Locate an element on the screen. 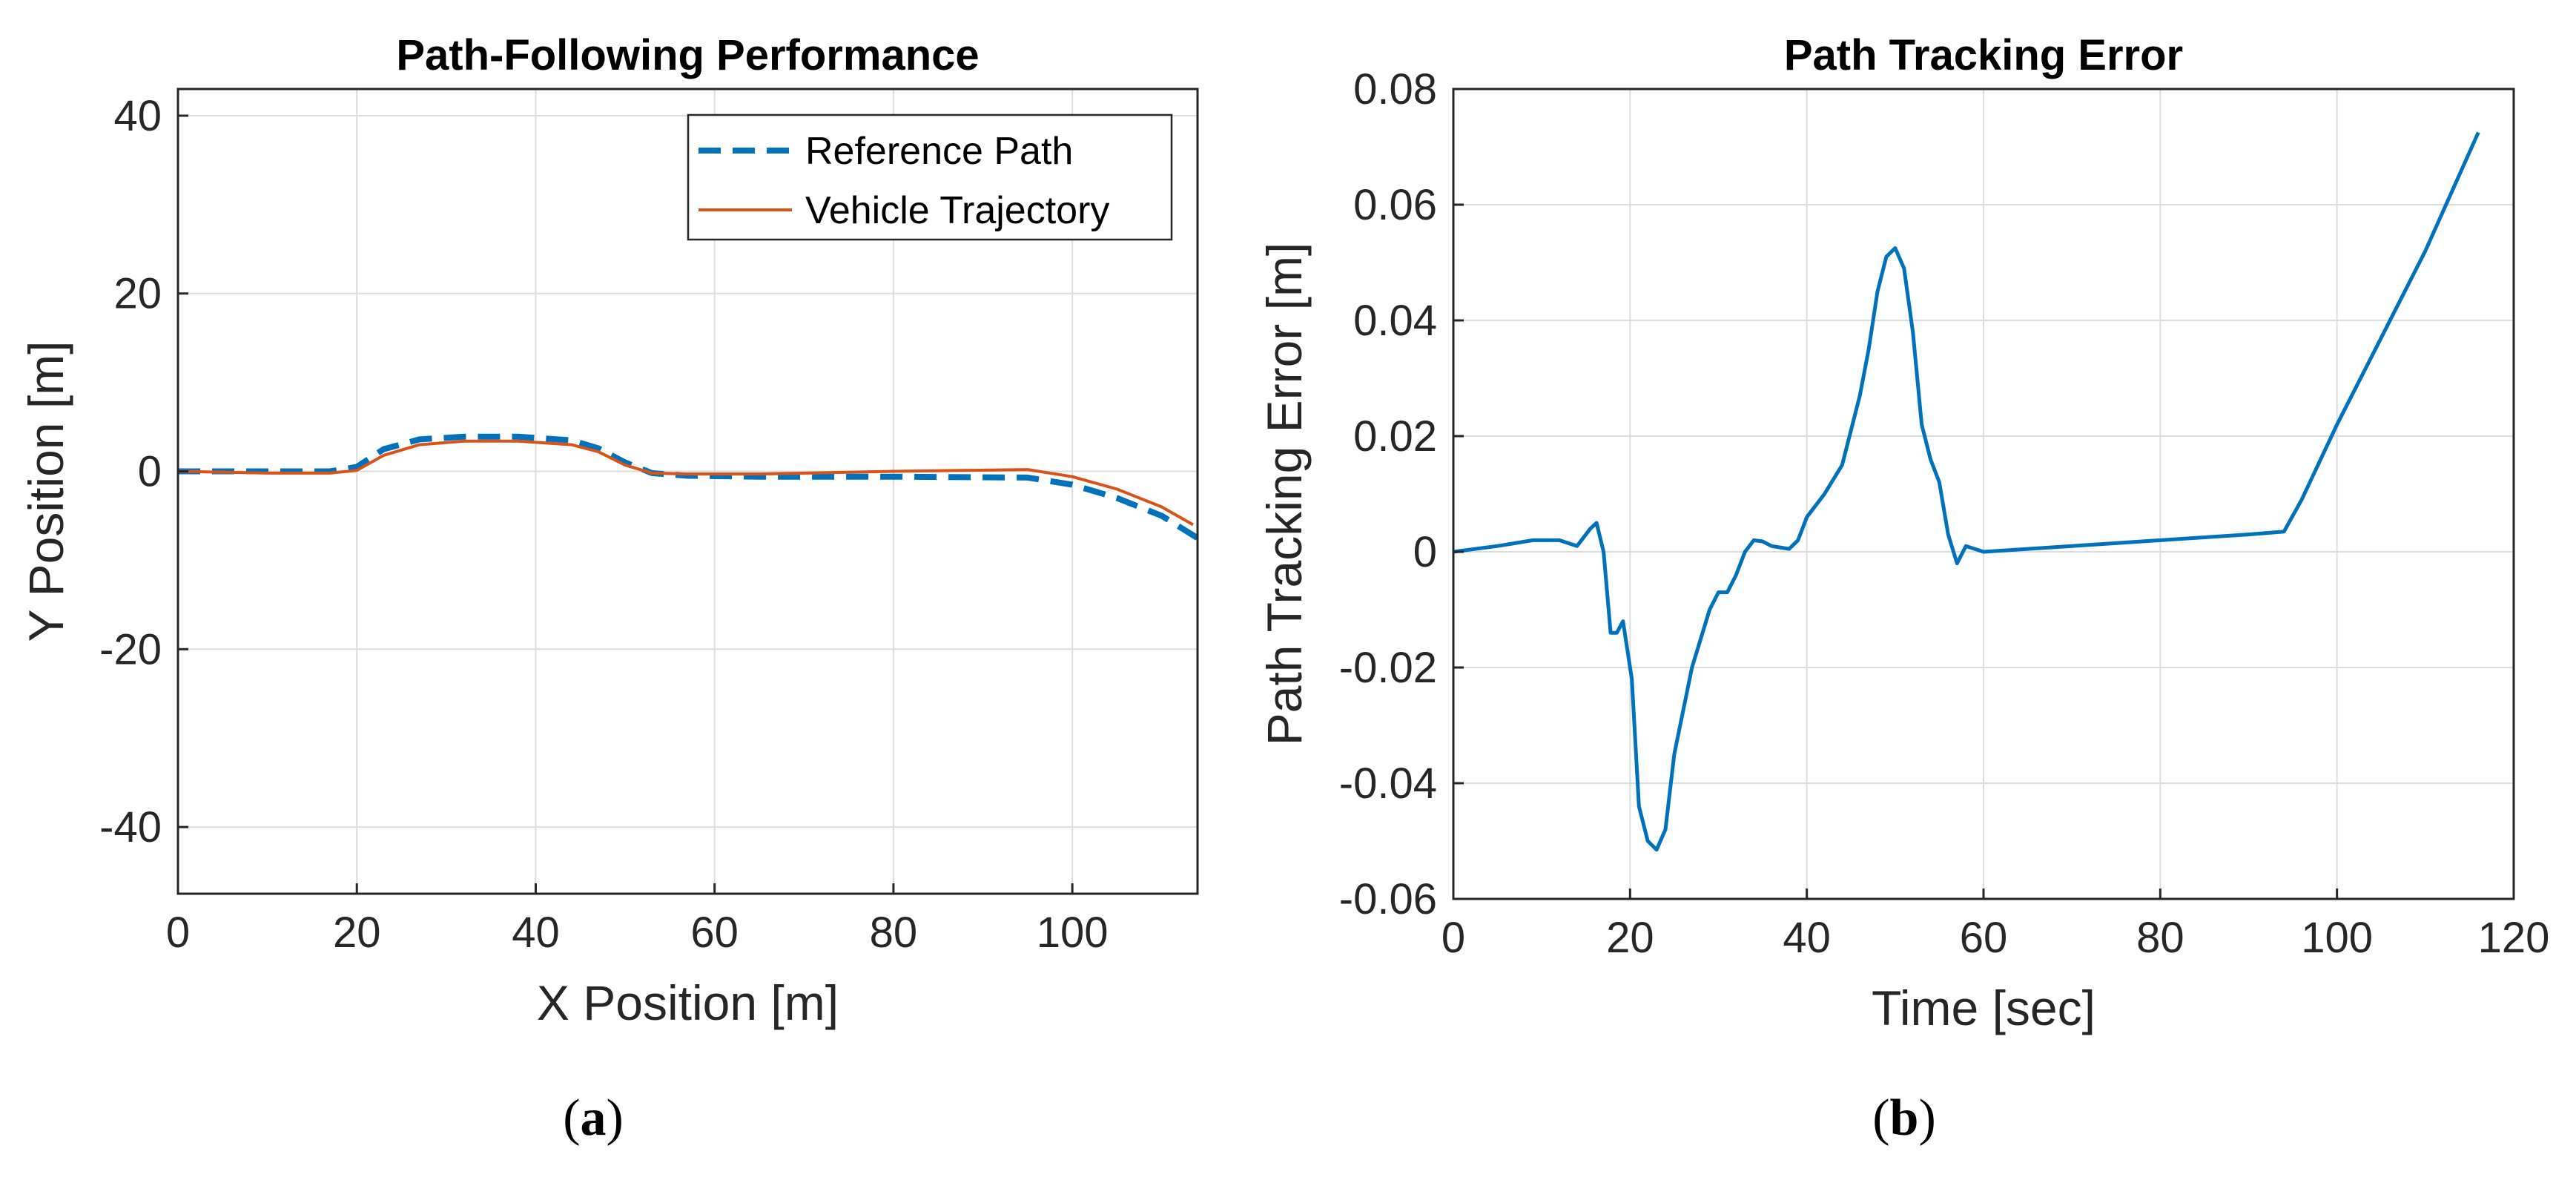  panel-label-a: (a) is located at coordinates (593, 1118).